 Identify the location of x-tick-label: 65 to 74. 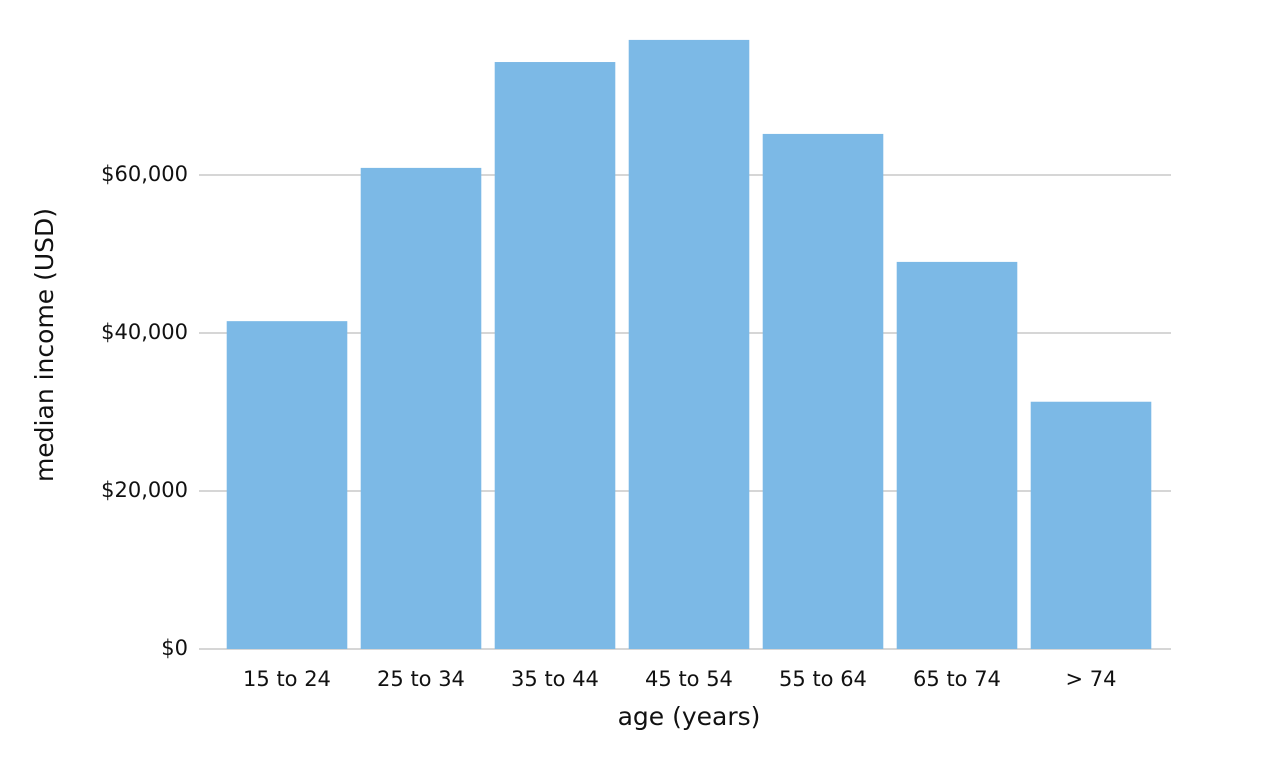
(957, 679).